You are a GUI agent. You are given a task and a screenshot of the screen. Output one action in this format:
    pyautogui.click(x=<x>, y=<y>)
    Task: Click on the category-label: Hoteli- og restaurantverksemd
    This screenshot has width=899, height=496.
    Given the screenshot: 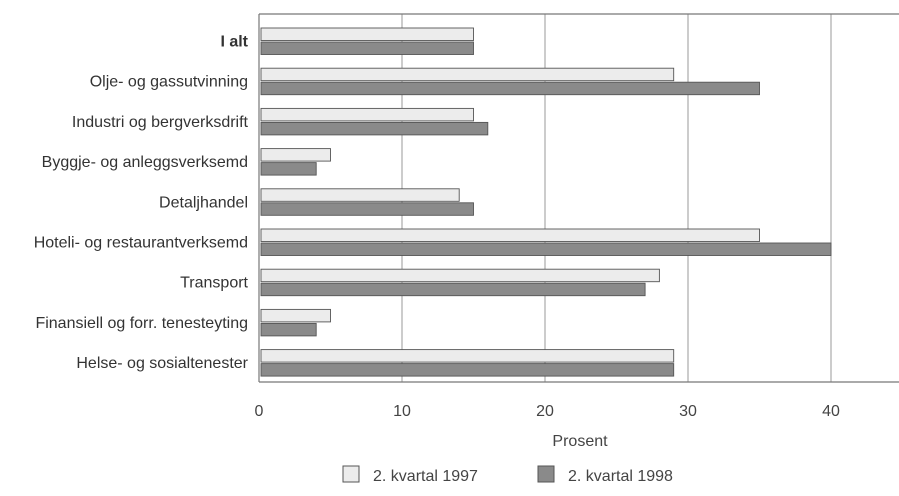 What is the action you would take?
    pyautogui.click(x=141, y=243)
    